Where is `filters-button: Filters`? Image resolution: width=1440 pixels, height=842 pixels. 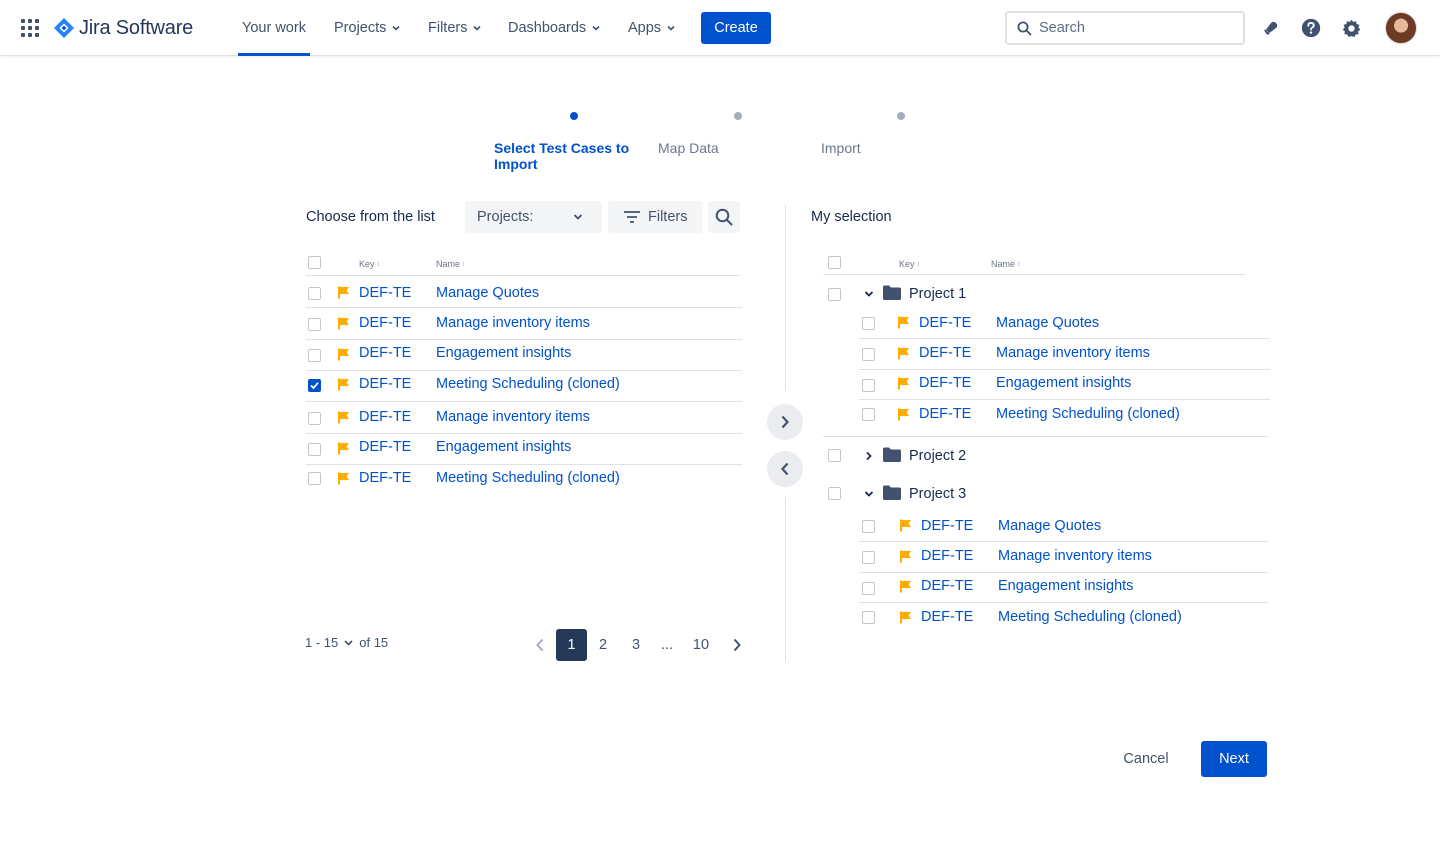
filters-button: Filters is located at coordinates (655, 217).